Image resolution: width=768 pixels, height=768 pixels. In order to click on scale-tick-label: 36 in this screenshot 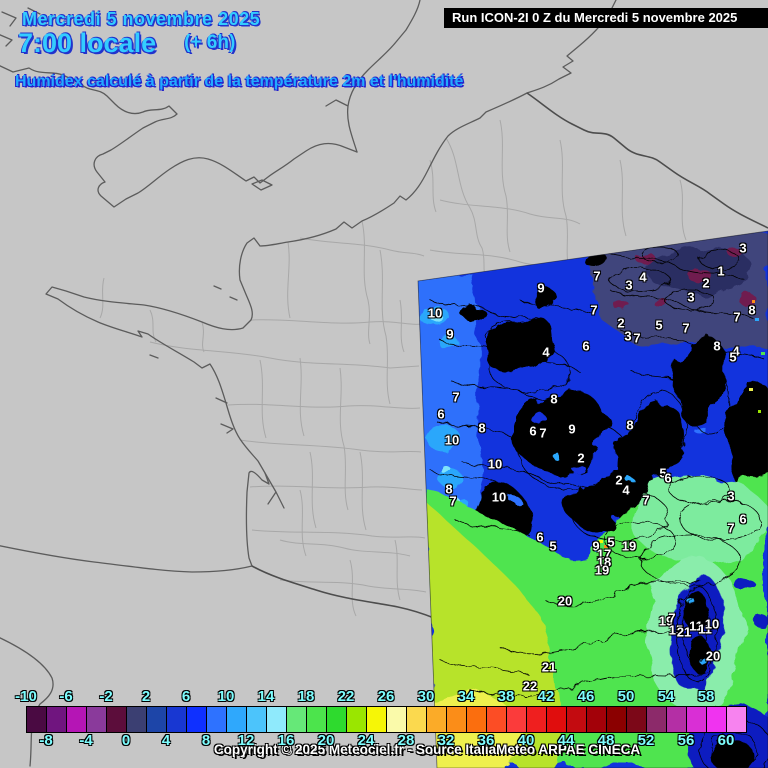, I will do `click(486, 740)`.